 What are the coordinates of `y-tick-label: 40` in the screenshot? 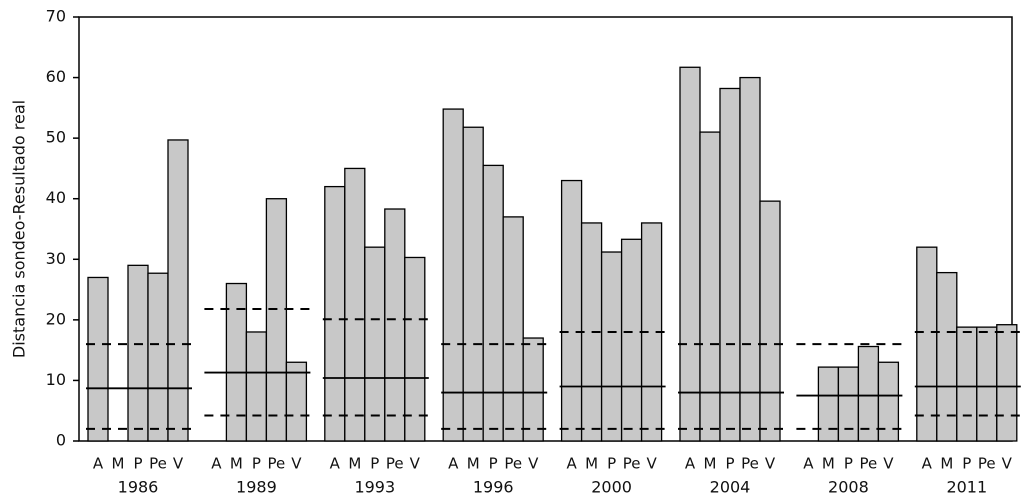 It's located at (56, 197).